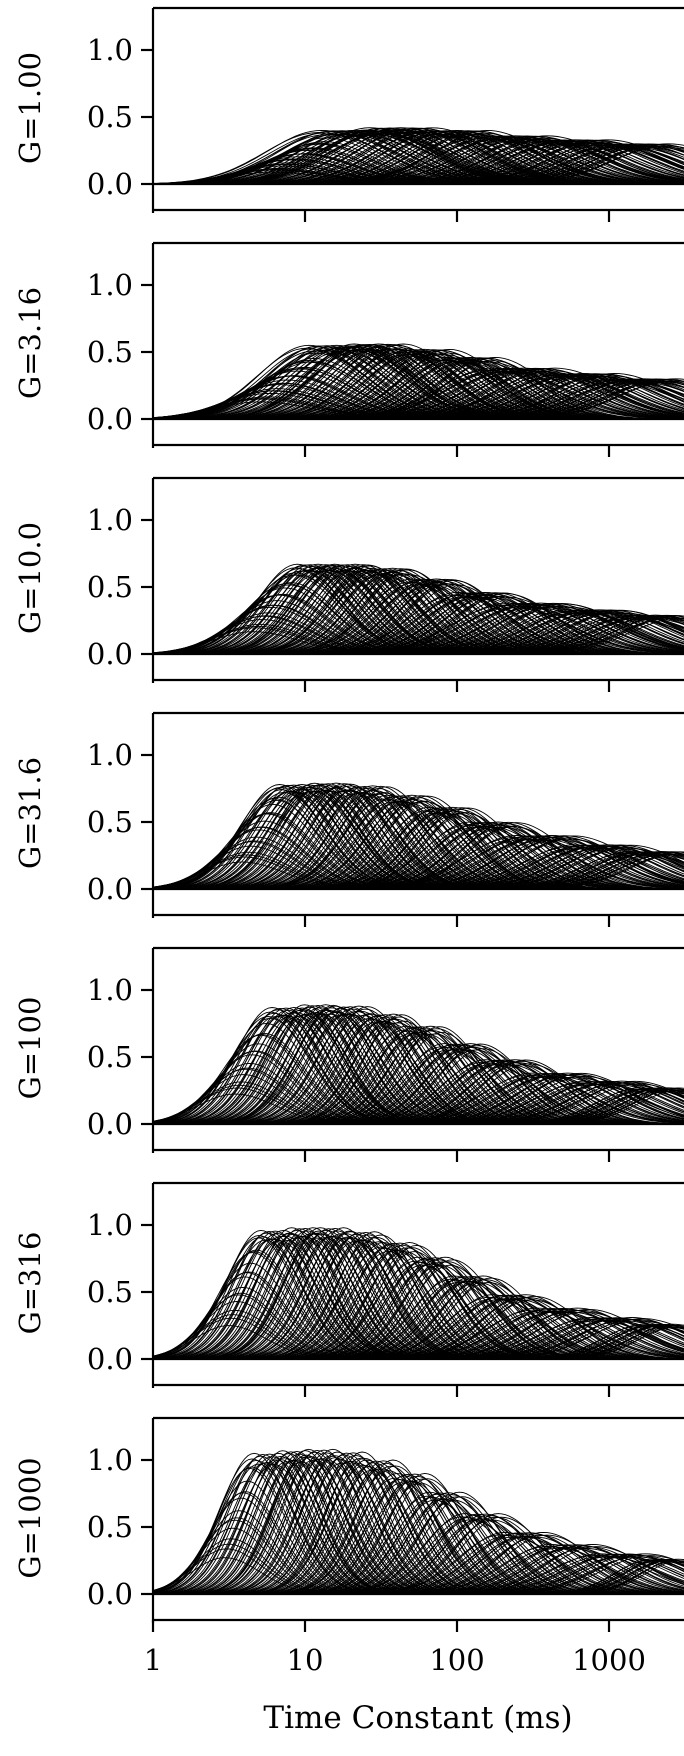  I want to click on panel-g-1000: 0.0 0.5 1.0 G=1000, so click(348, 1524).